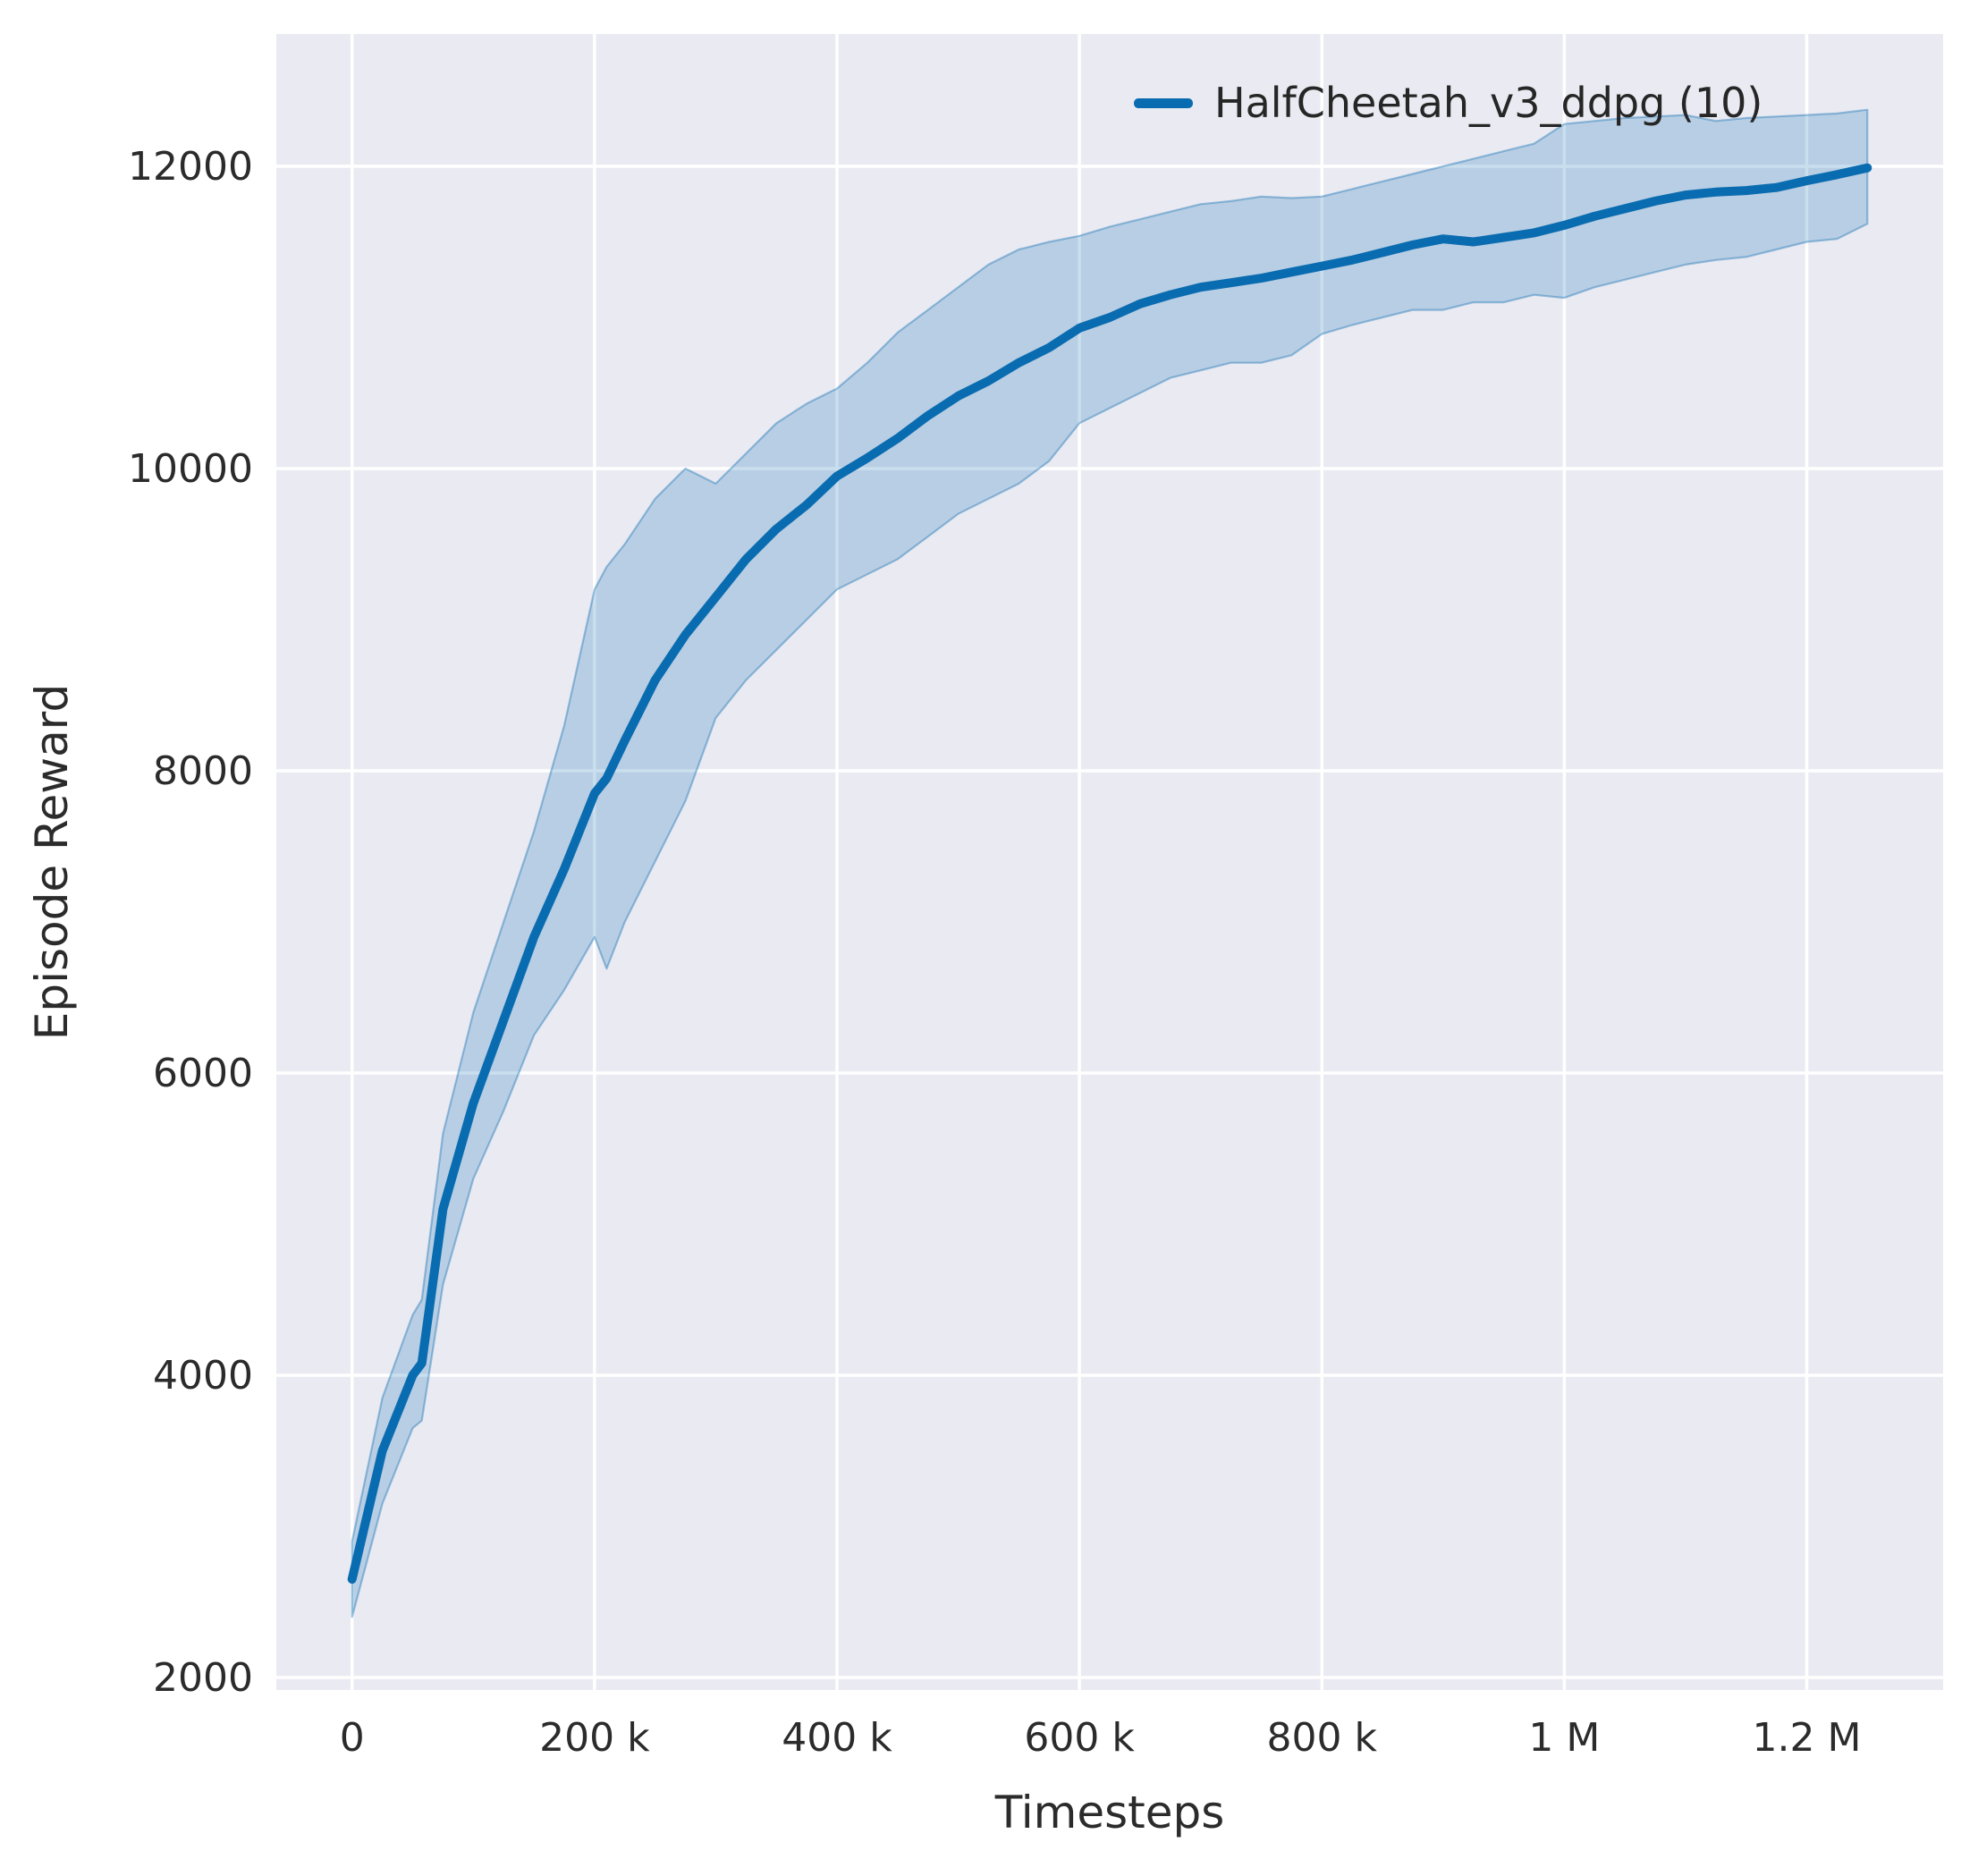  What do you see at coordinates (203, 1376) in the screenshot?
I see `y-tick-label: 4000` at bounding box center [203, 1376].